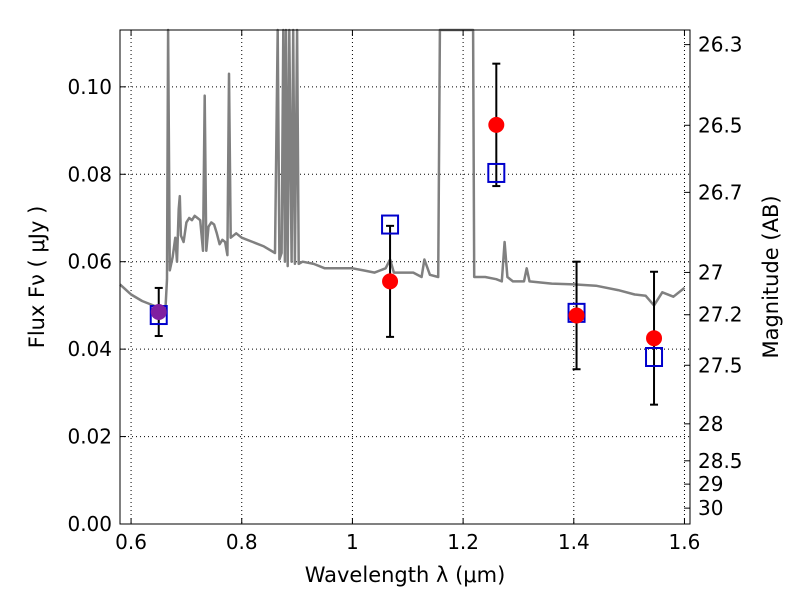 Image resolution: width=800 pixels, height=600 pixels. I want to click on y2-tick-label: 29, so click(710, 484).